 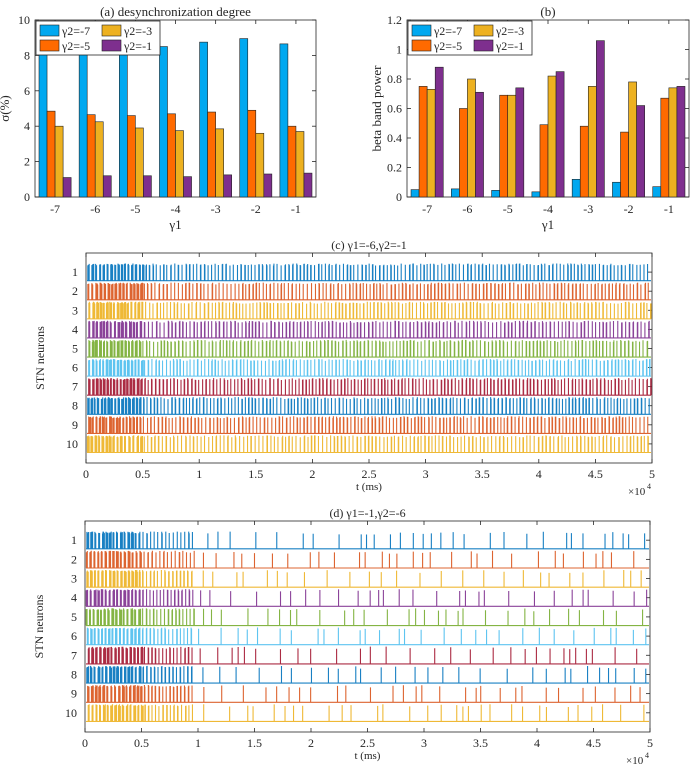 What do you see at coordinates (141, 743) in the screenshot?
I see `x-tick-label: 0.5` at bounding box center [141, 743].